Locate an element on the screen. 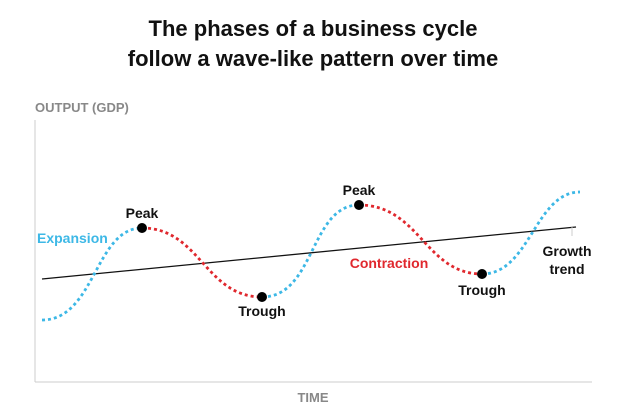 This screenshot has height=417, width=626. peak-2-label: Peak is located at coordinates (359, 190).